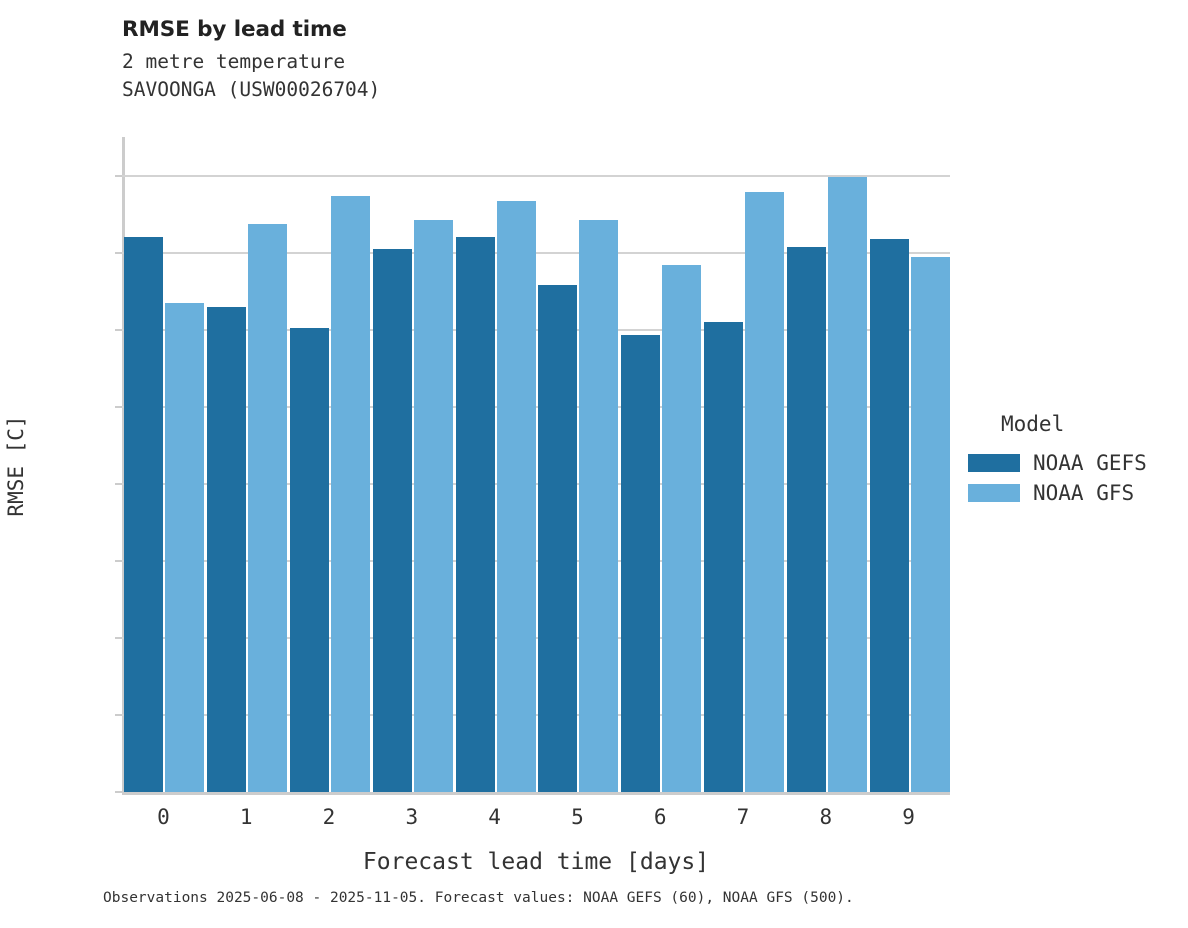 This screenshot has width=1188, height=928. Describe the element at coordinates (123, 466) in the screenshot. I see `y-axis-spine` at that location.